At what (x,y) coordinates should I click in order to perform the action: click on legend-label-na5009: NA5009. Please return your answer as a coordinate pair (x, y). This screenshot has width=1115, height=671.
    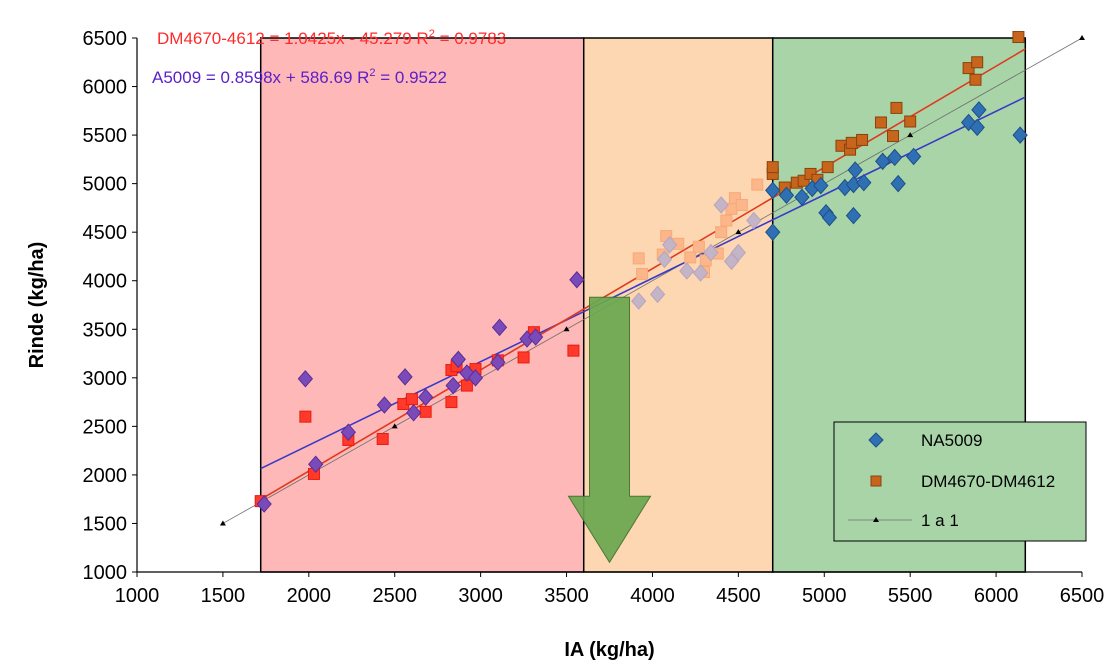
    Looking at the image, I should click on (951, 440).